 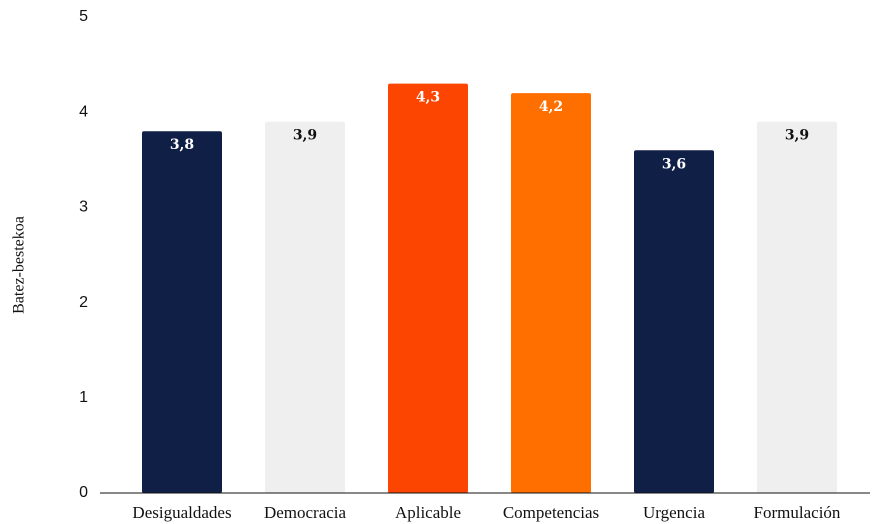 I want to click on y-tick-label: 5, so click(x=83, y=16).